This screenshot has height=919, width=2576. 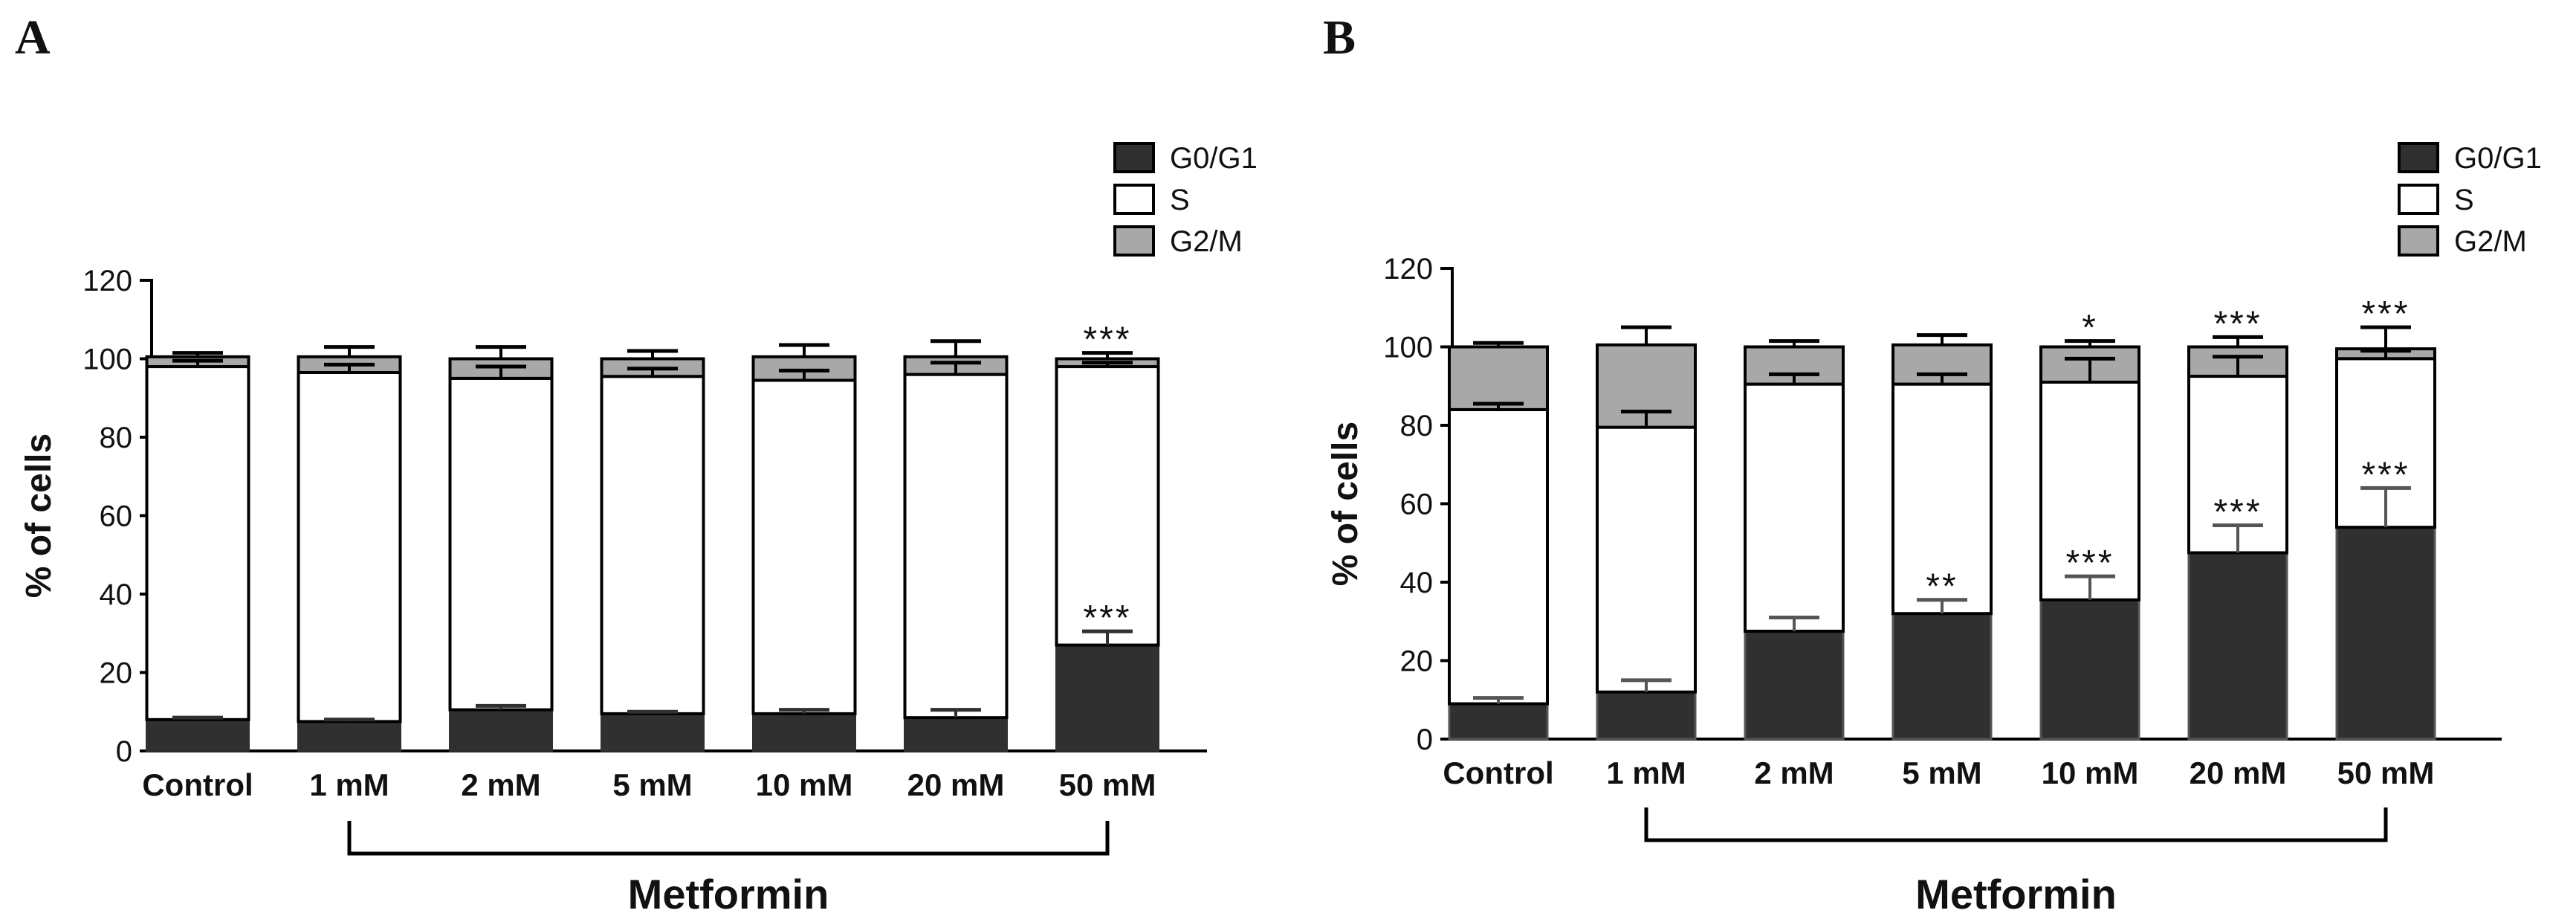 What do you see at coordinates (33, 37) in the screenshot?
I see `panel-label: A` at bounding box center [33, 37].